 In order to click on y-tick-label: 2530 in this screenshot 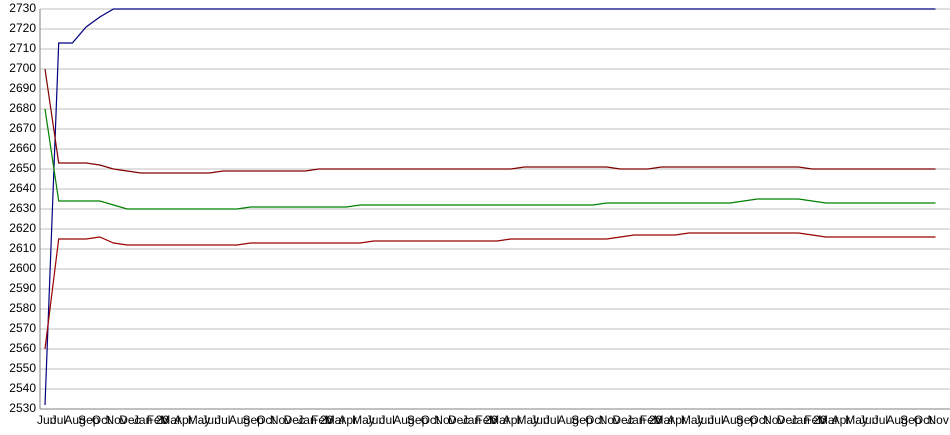, I will do `click(22, 408)`.